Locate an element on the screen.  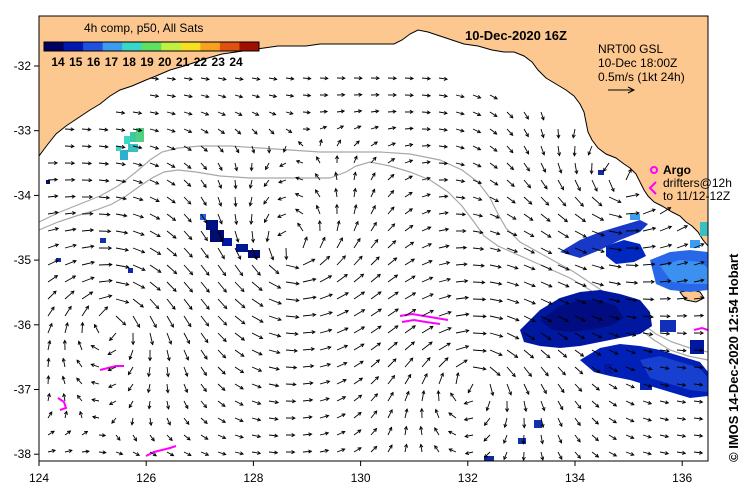
colorbar-swatch is located at coordinates (229, 46).